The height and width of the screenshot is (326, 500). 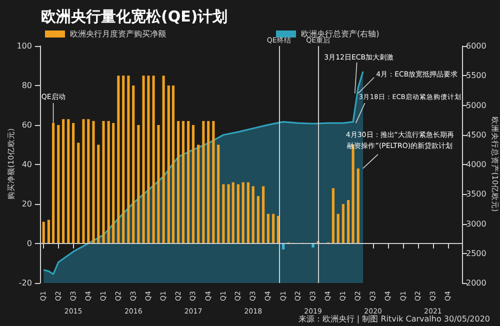 I want to click on y-tick-label: 40, so click(x=27, y=164).